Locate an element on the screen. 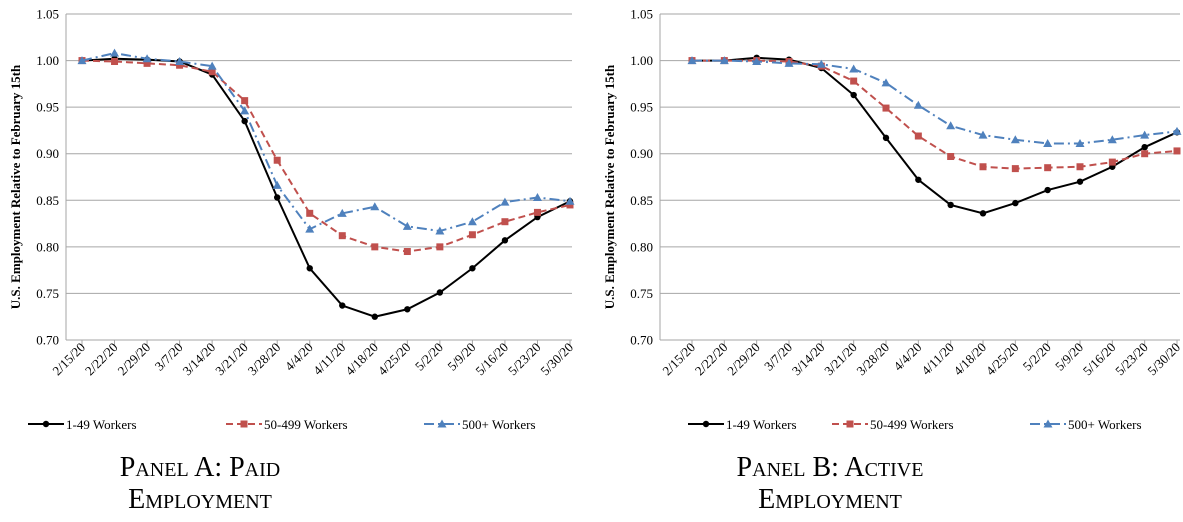 This screenshot has height=522, width=1183. y-tick-label: 0.95 is located at coordinates (47, 107).